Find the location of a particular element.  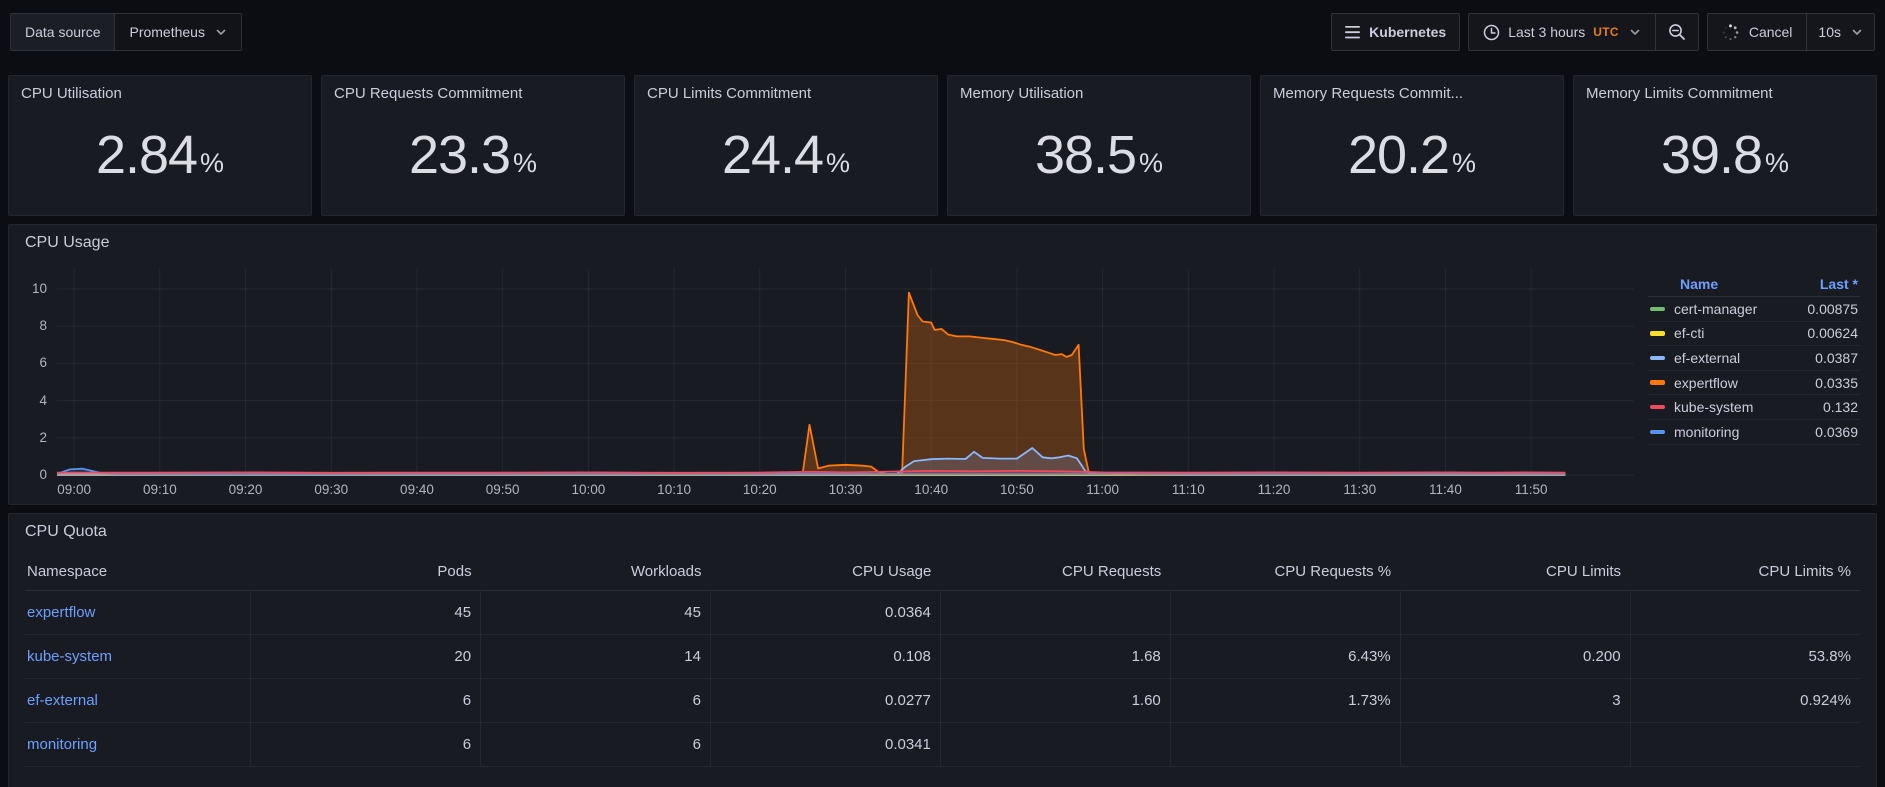

table-cell: 0.0341 is located at coordinates (825, 744).